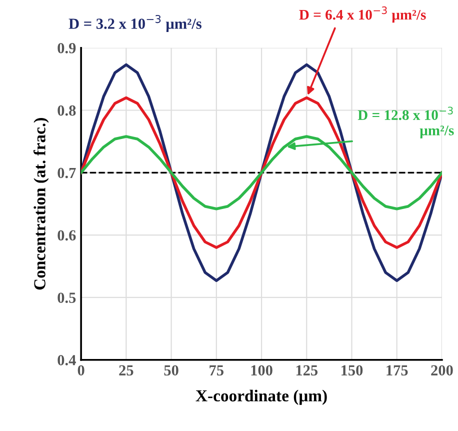 Image resolution: width=458 pixels, height=431 pixels. What do you see at coordinates (67, 235) in the screenshot?
I see `y-tick-label: 0.6` at bounding box center [67, 235].